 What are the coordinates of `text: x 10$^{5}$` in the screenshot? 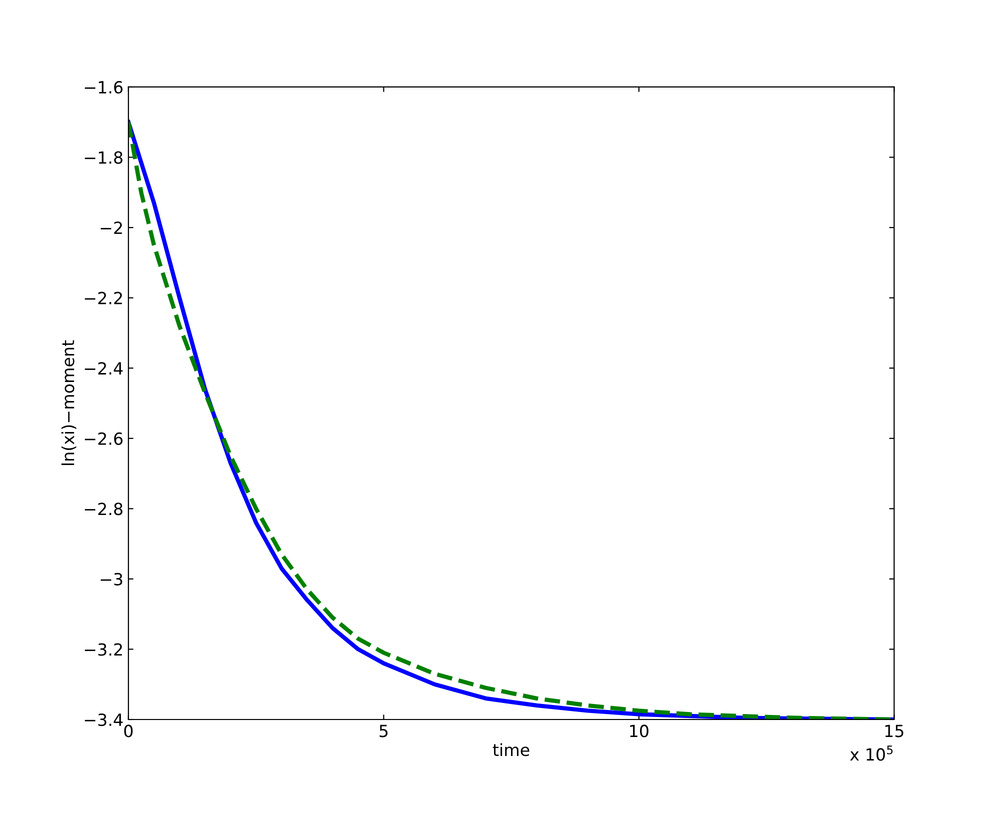 It's located at (871, 753).